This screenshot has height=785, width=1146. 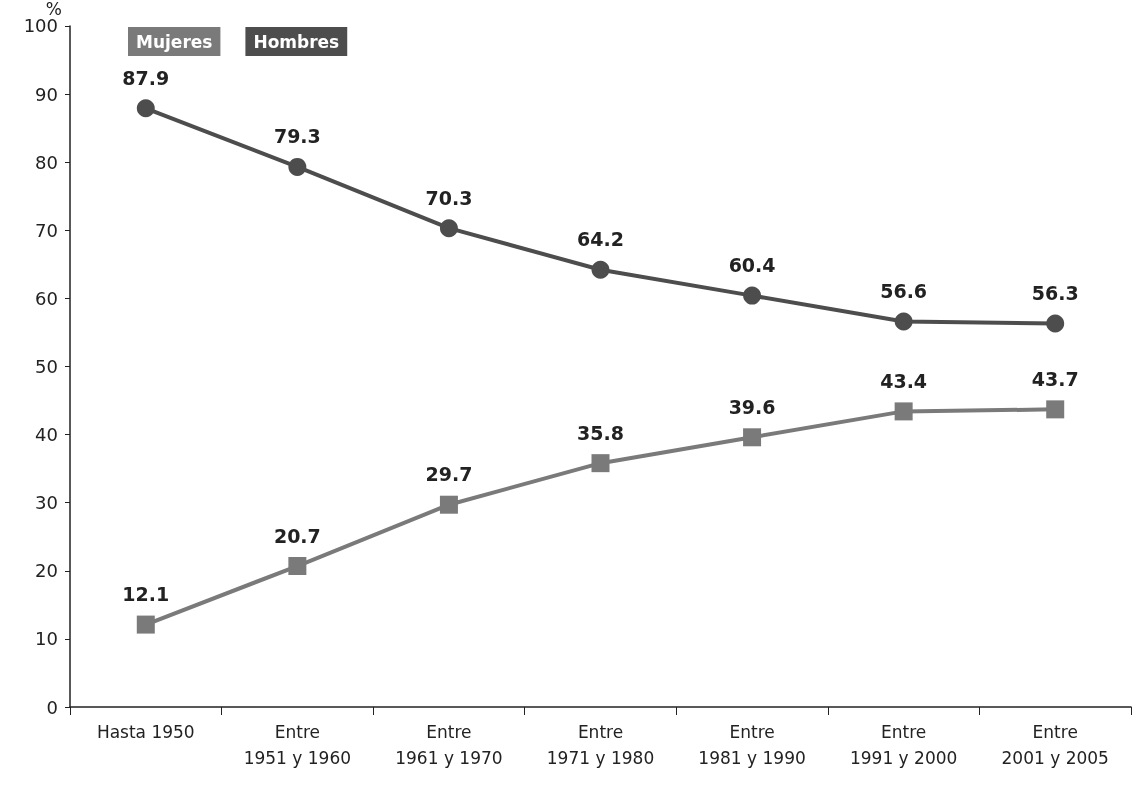 I want to click on y-tick-label: 0, so click(x=52, y=707).